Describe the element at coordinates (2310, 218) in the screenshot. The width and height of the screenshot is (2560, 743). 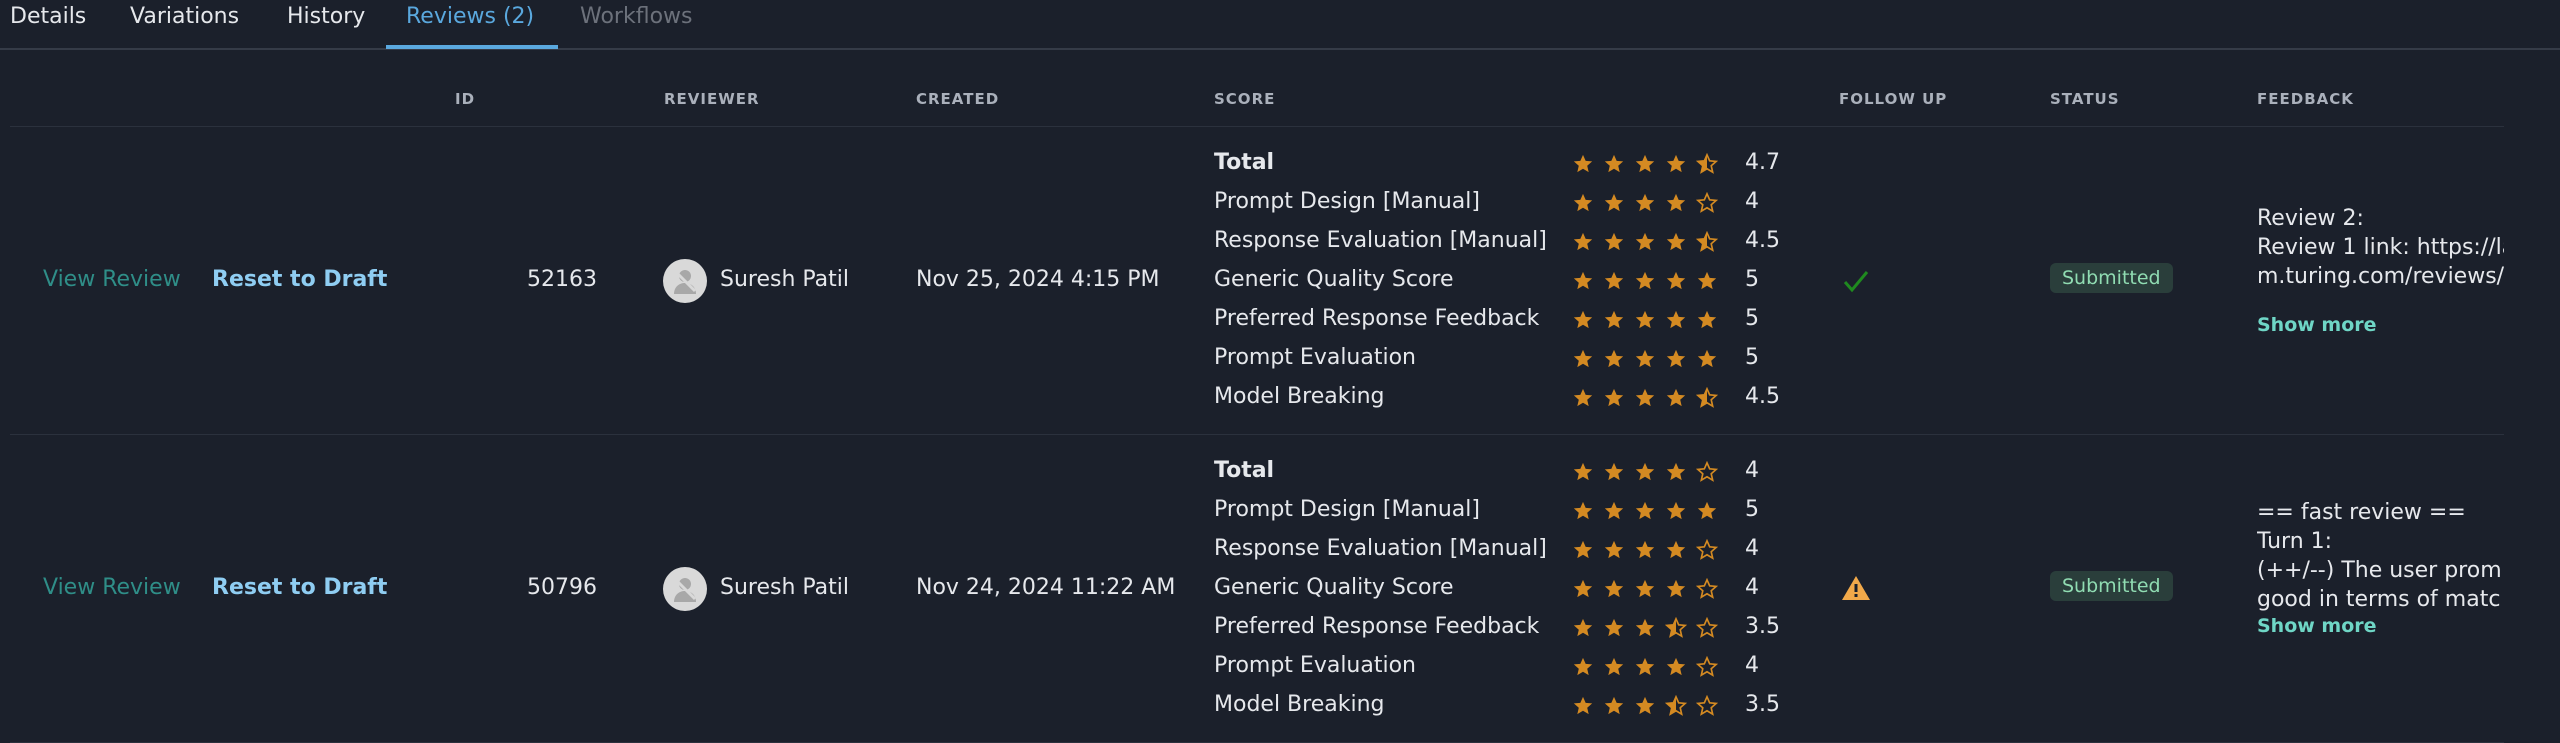
I see `feedback-line: Review 2:` at that location.